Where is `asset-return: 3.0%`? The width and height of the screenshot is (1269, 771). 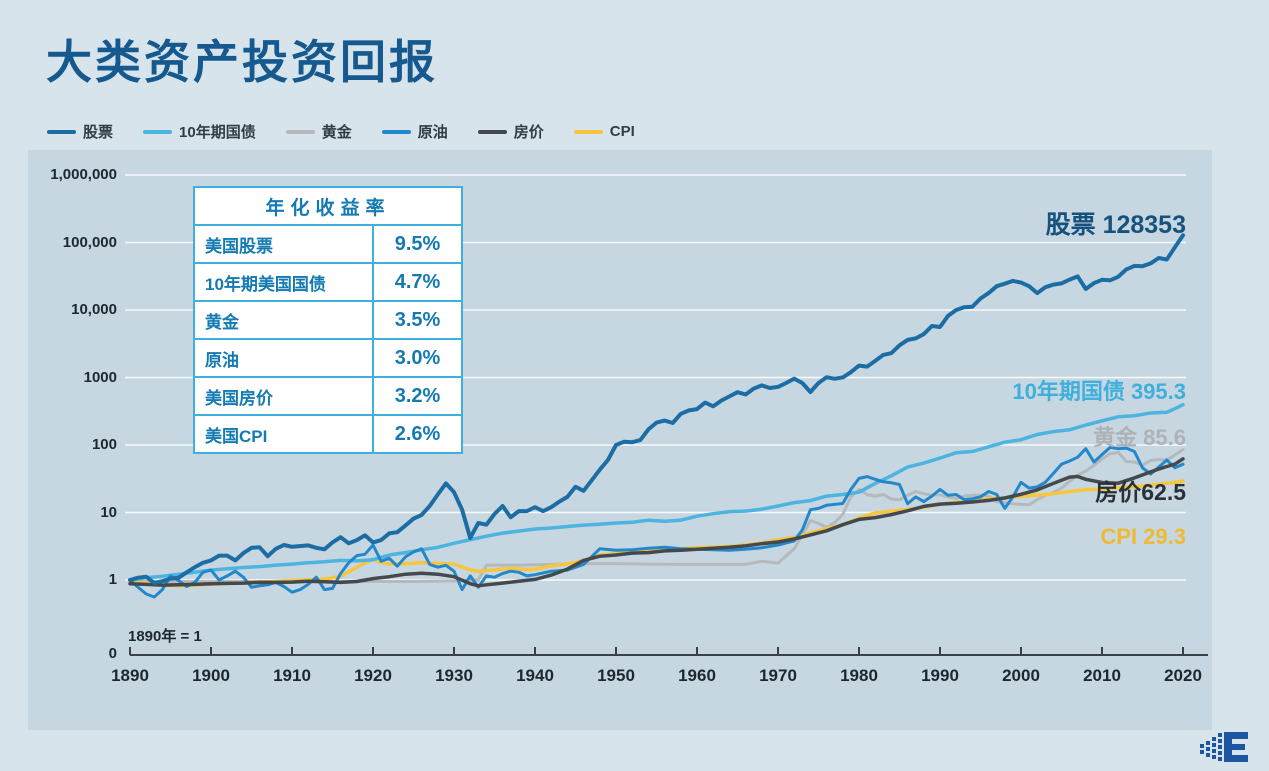 asset-return: 3.0% is located at coordinates (417, 358).